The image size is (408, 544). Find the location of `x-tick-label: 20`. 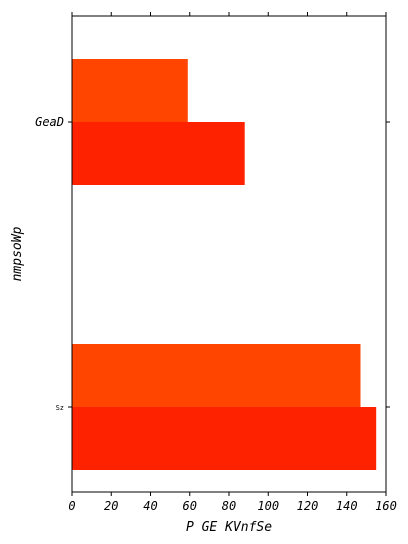

x-tick-label: 20 is located at coordinates (111, 506).